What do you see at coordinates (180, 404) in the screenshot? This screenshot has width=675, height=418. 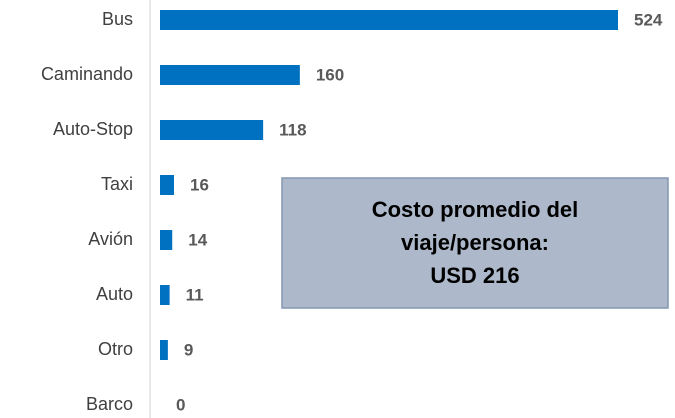 I see `data-label: 0` at bounding box center [180, 404].